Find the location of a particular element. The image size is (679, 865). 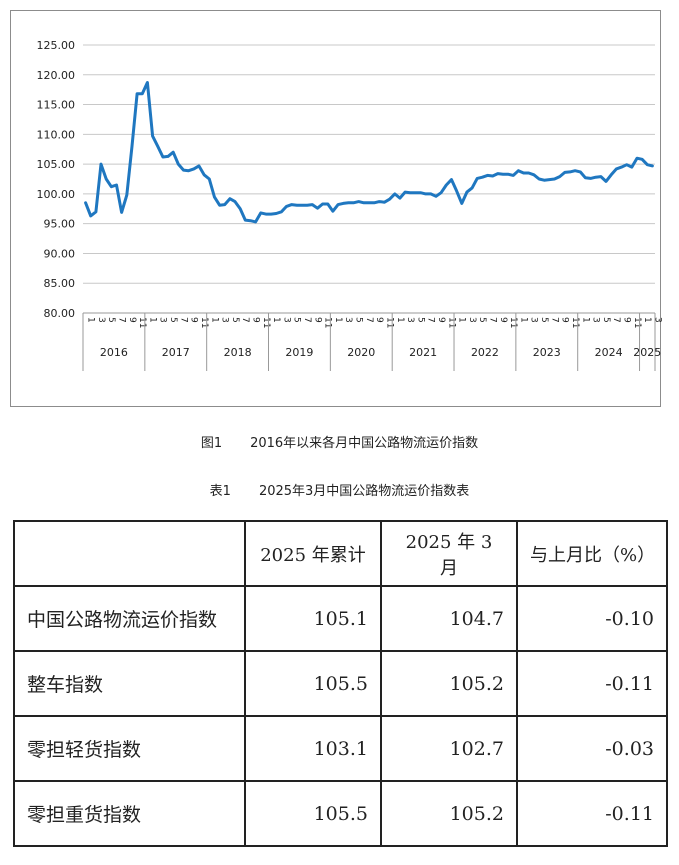

year-label: 2024 is located at coordinates (609, 352).